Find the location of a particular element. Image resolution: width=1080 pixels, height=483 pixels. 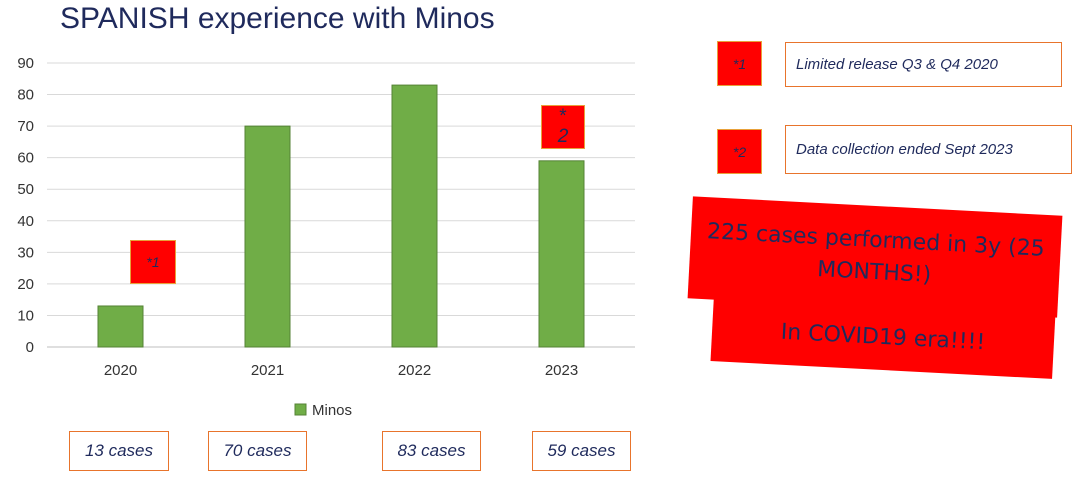

case-box-2023: 59 cases is located at coordinates (581, 451).